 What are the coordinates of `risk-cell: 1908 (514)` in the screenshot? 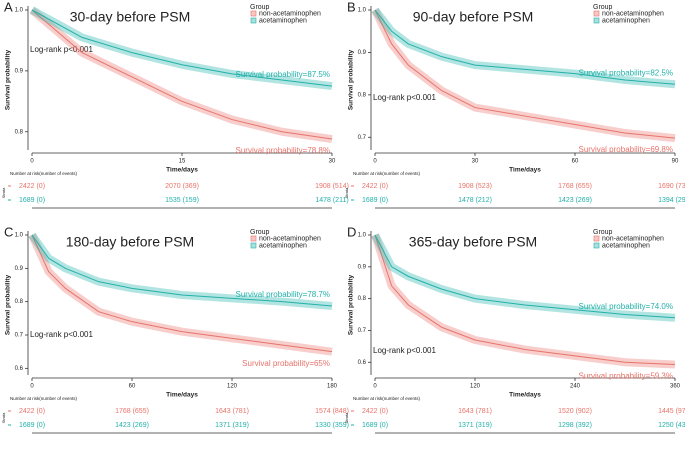 It's located at (332, 186).